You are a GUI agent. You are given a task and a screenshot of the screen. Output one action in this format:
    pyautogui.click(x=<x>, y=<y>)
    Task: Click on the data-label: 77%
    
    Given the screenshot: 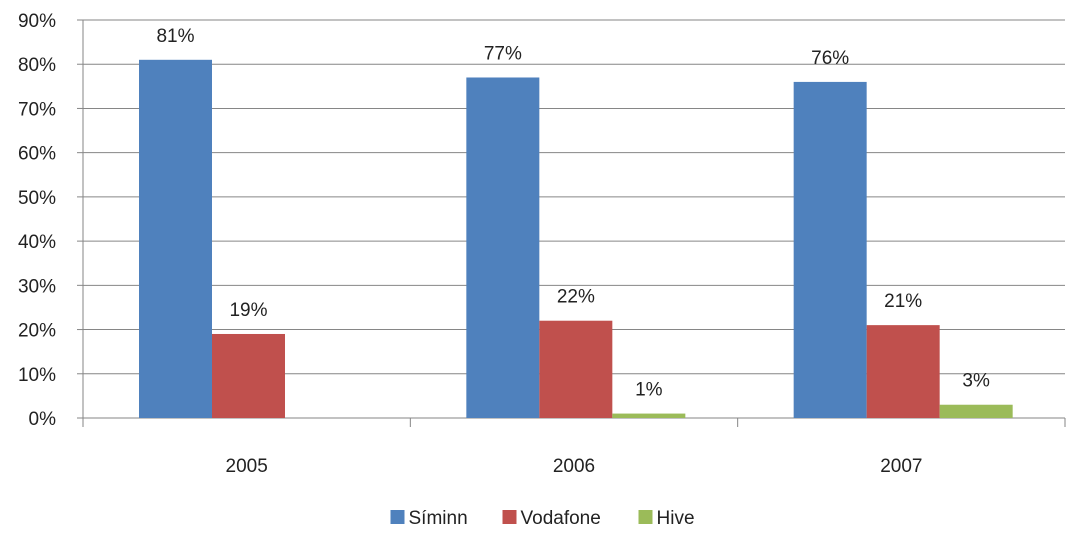 What is the action you would take?
    pyautogui.click(x=503, y=53)
    